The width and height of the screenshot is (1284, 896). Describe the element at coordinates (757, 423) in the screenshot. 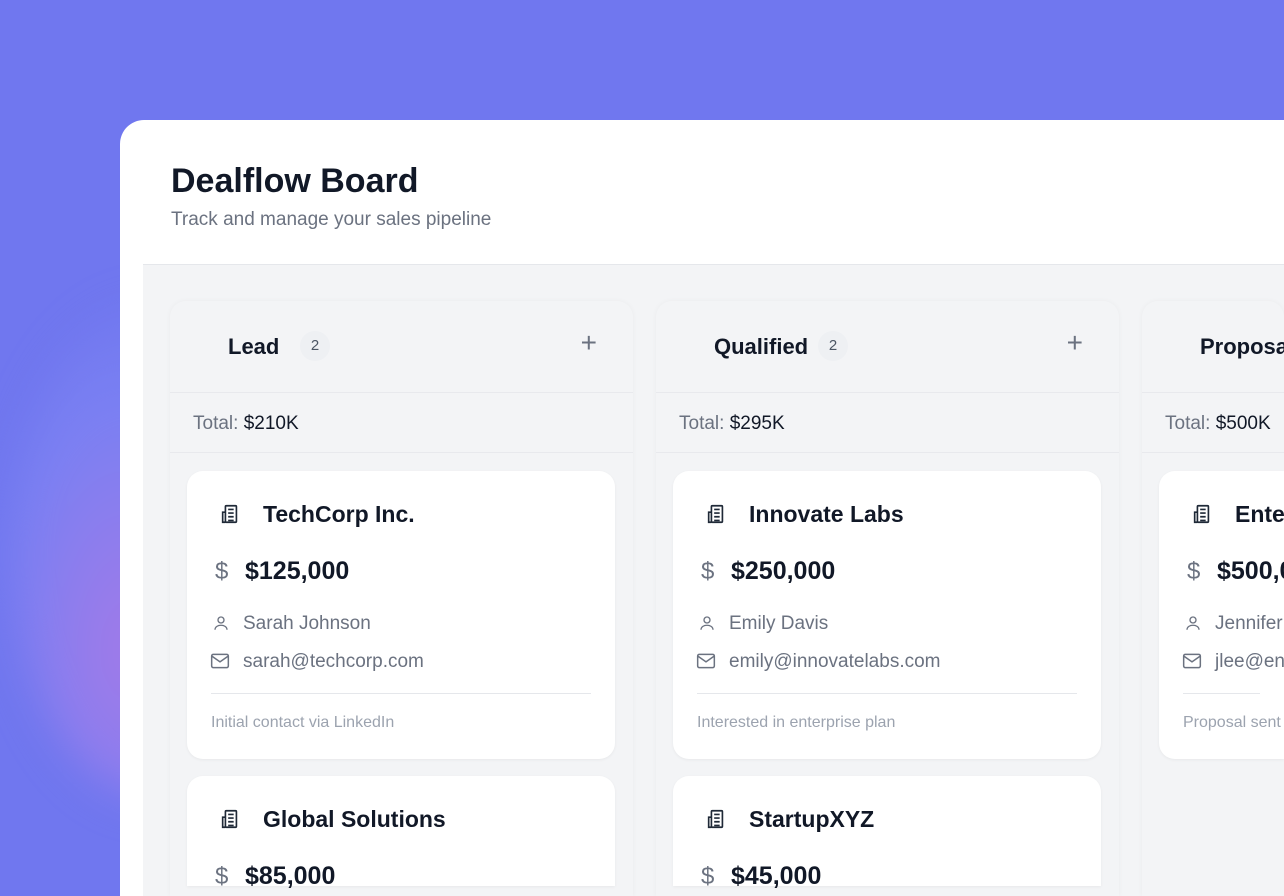

I see `total-value: $295K` at that location.